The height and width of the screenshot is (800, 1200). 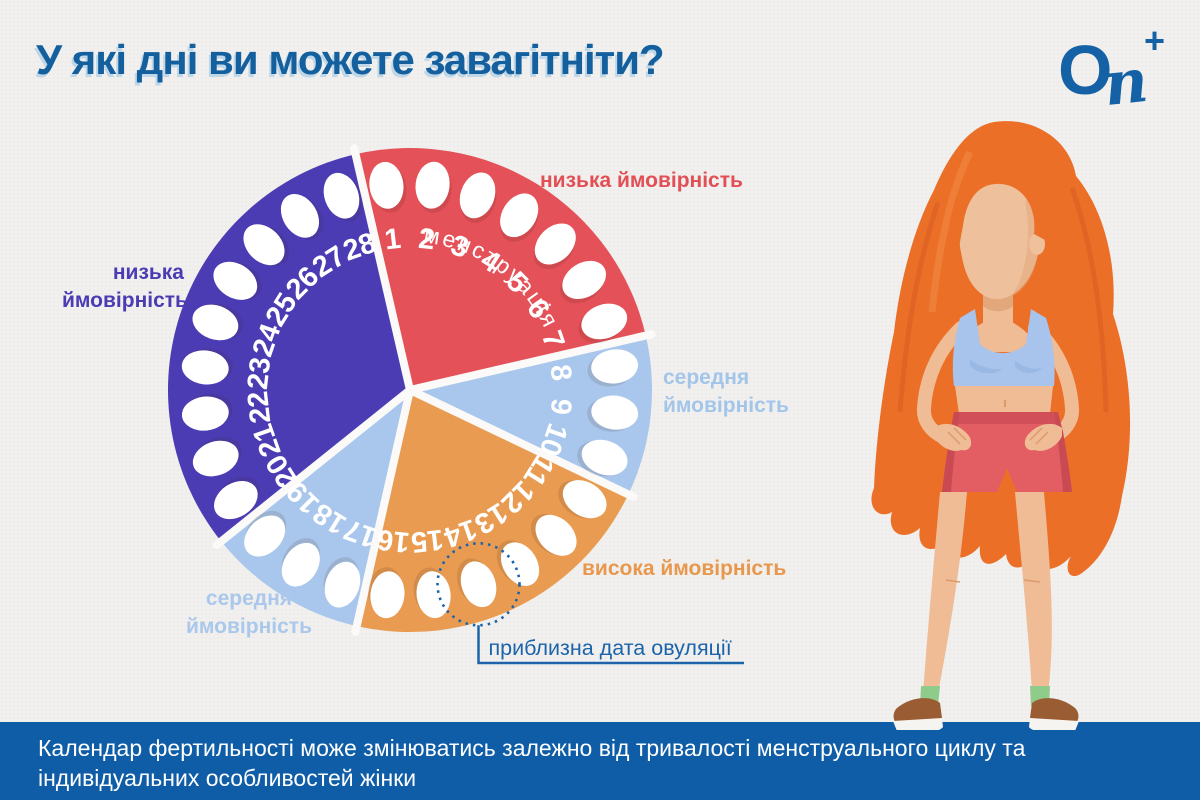 What do you see at coordinates (1054, 724) in the screenshot?
I see `right-shoe-sole` at bounding box center [1054, 724].